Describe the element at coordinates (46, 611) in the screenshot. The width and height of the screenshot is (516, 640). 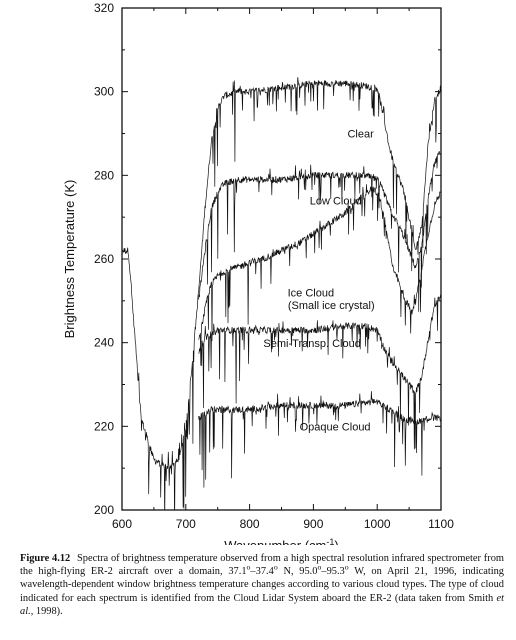
I see `caption-text-6: , 1998).` at that location.